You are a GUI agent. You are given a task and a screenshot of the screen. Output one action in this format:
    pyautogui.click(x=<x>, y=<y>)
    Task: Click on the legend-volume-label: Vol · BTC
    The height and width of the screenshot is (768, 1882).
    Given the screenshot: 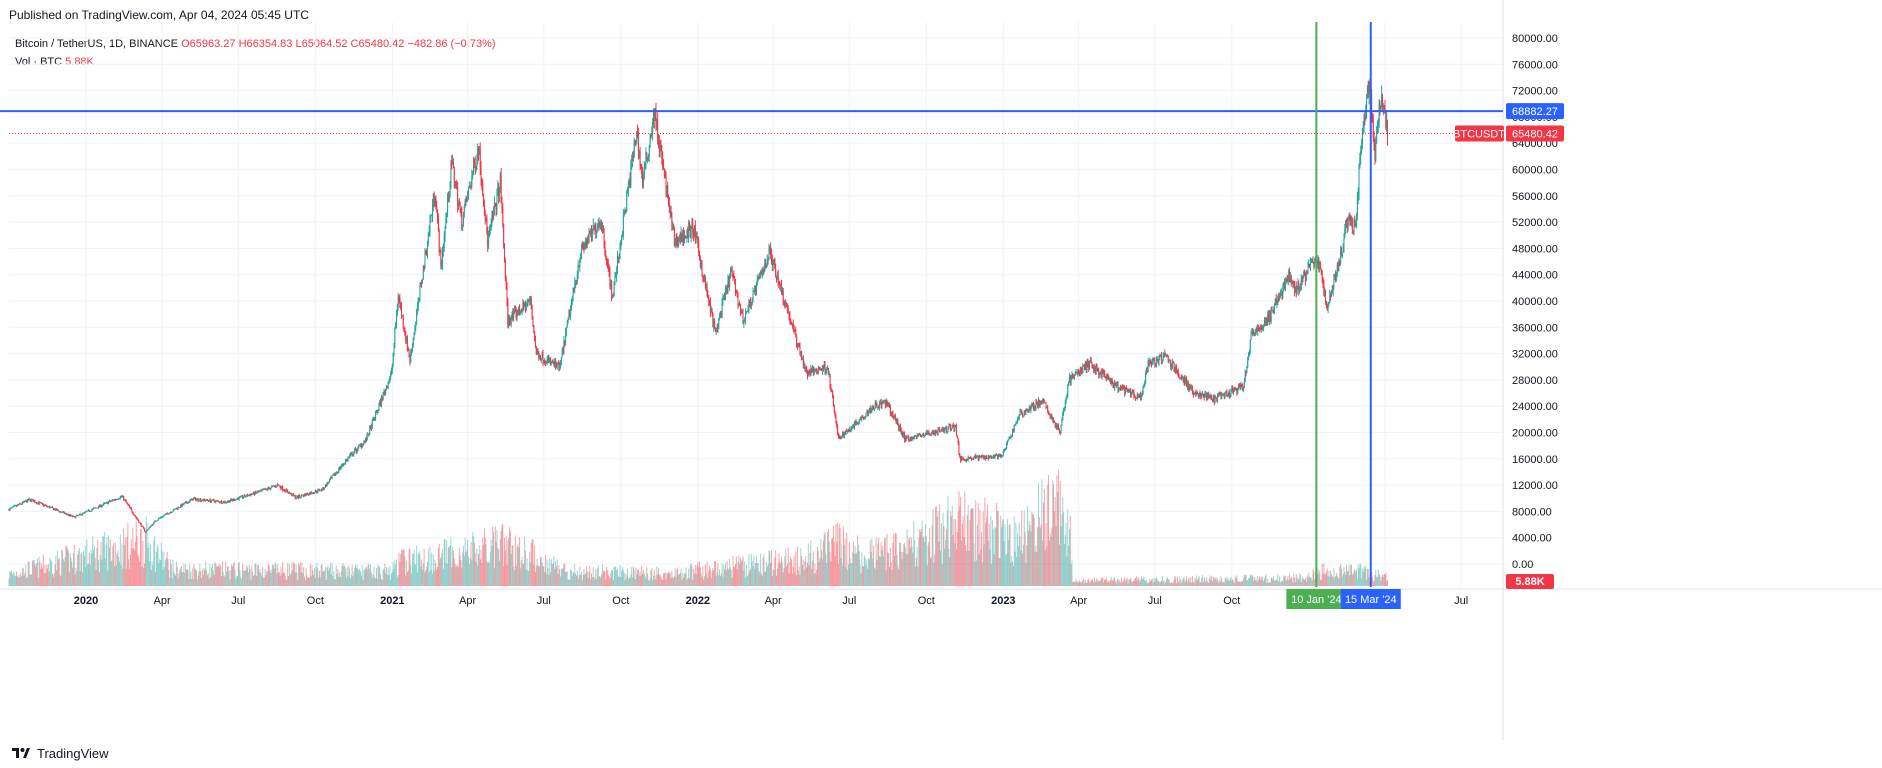 What is the action you would take?
    pyautogui.click(x=39, y=62)
    